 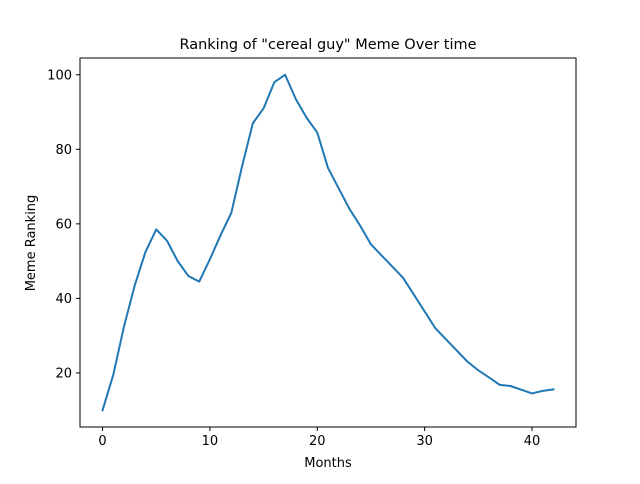 What do you see at coordinates (210, 441) in the screenshot?
I see `x-tick-label: 10` at bounding box center [210, 441].